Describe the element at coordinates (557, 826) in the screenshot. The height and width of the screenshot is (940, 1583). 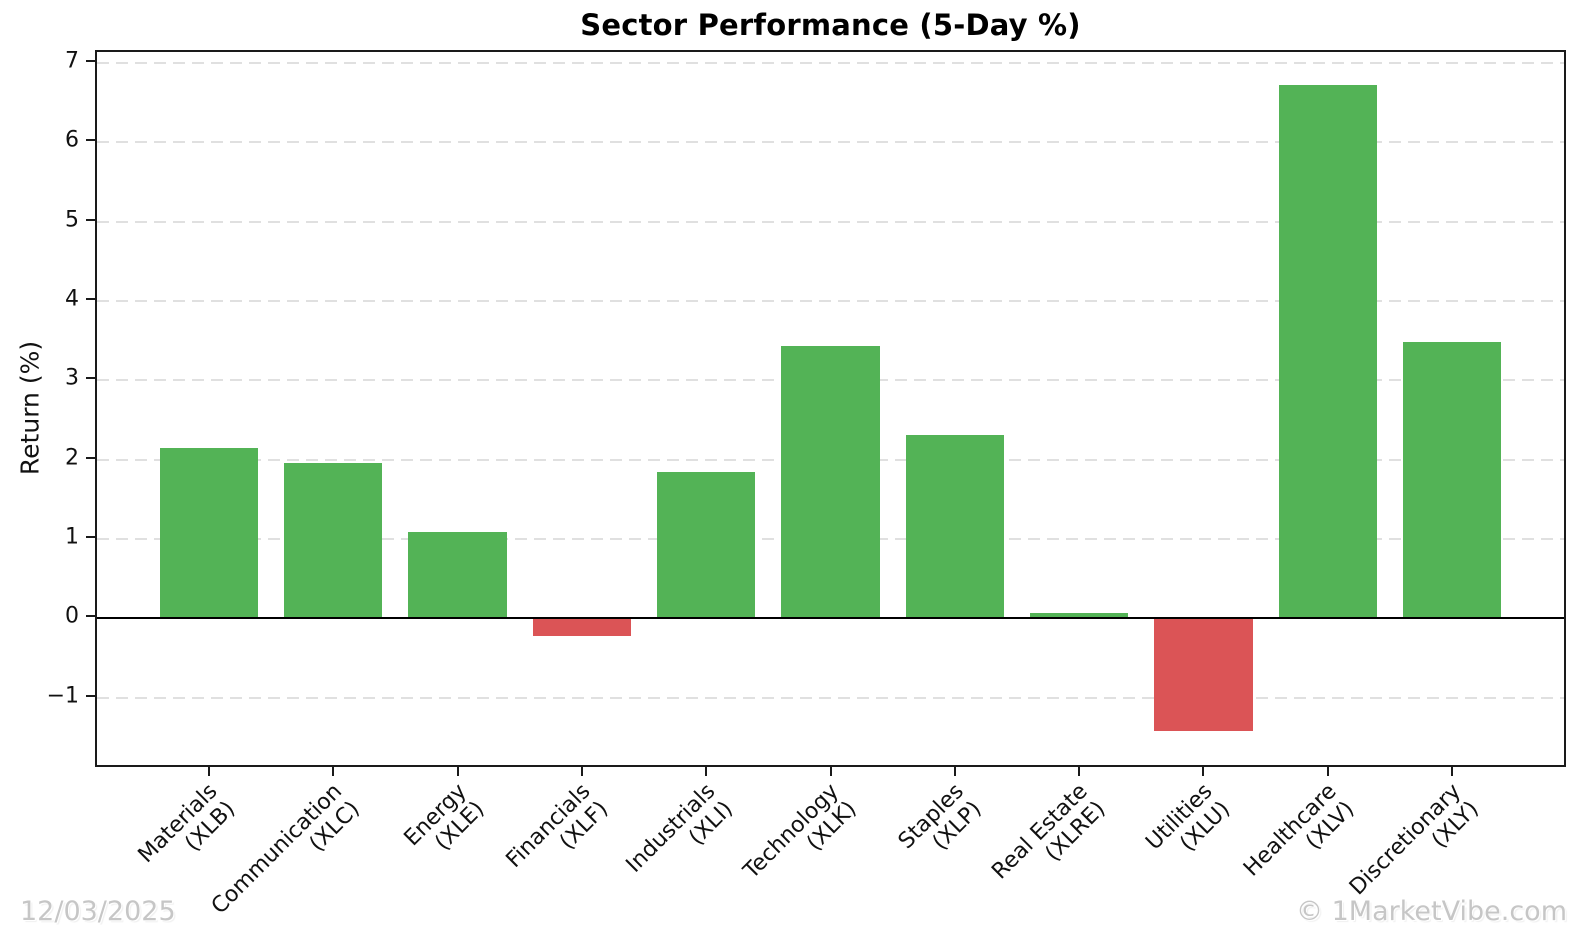
I see `x-tick-label-xlf: Financials (XLF)` at that location.